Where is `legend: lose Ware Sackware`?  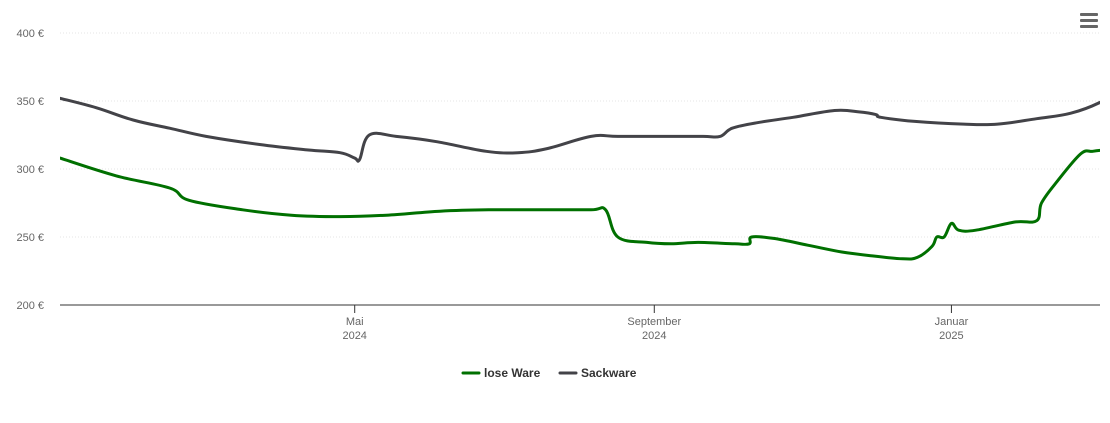
legend: lose Ware Sackware is located at coordinates (549, 373).